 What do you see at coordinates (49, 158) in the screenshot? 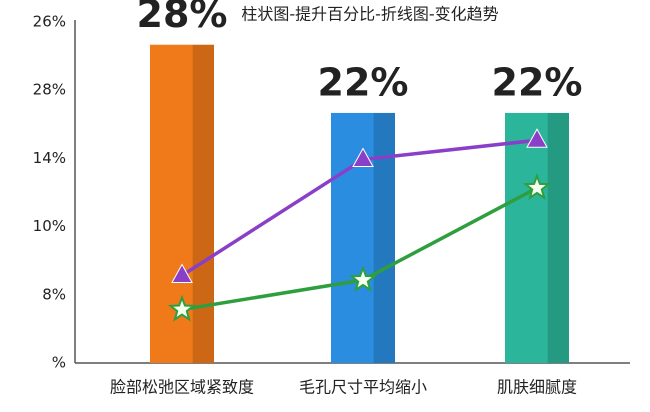
I see `y-tick-label: 14%` at bounding box center [49, 158].